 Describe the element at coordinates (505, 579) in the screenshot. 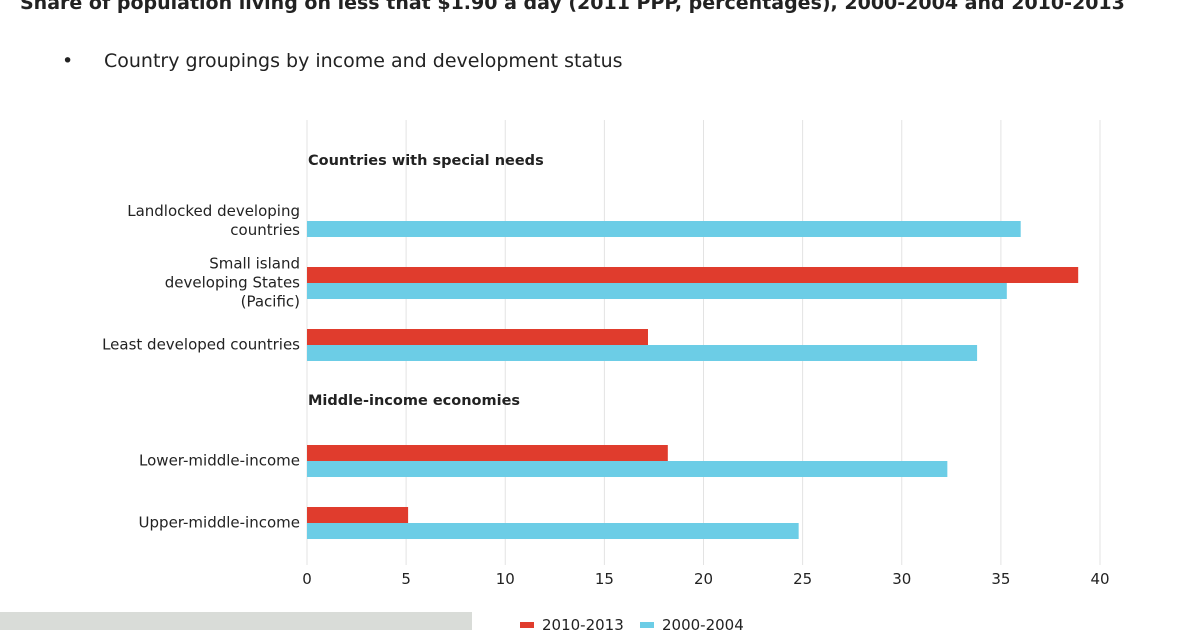

I see `x-tick-label: 10` at that location.